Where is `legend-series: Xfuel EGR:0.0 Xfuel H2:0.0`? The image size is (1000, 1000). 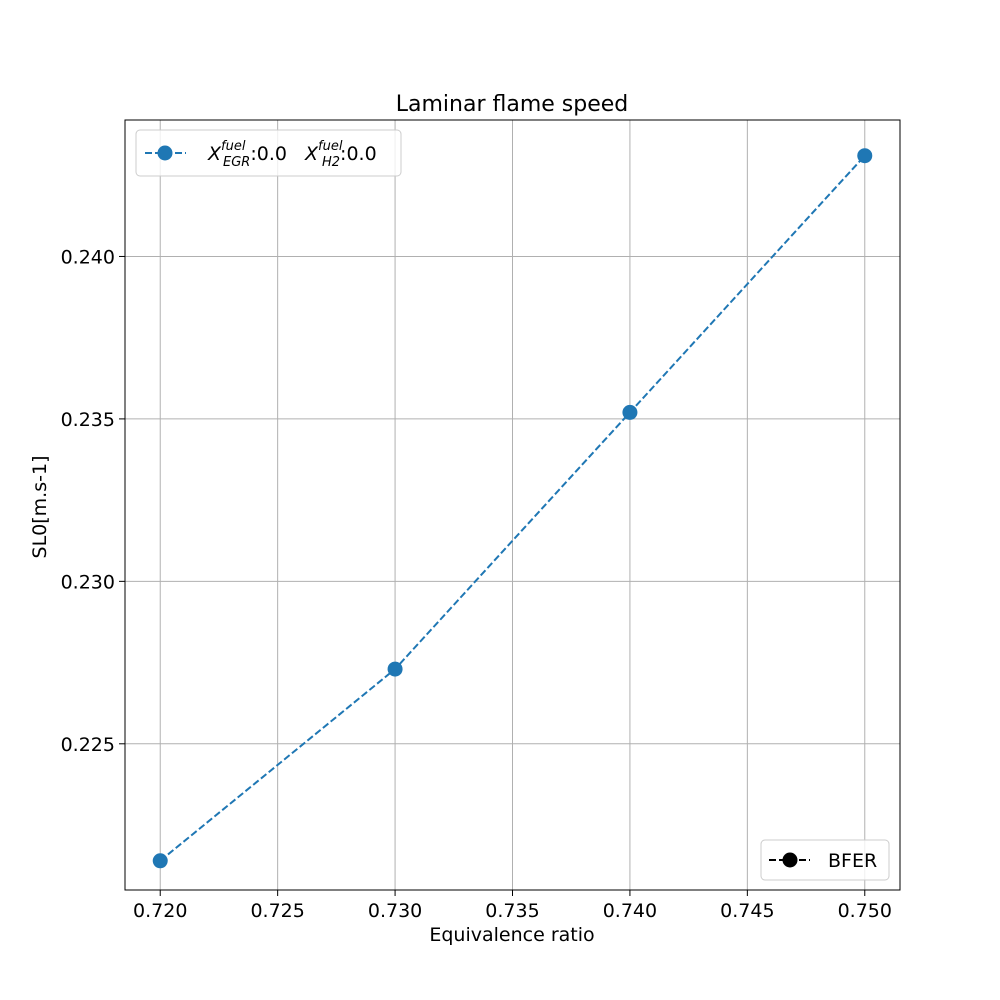 legend-series: Xfuel EGR:0.0 Xfuel H2:0.0 is located at coordinates (268, 153).